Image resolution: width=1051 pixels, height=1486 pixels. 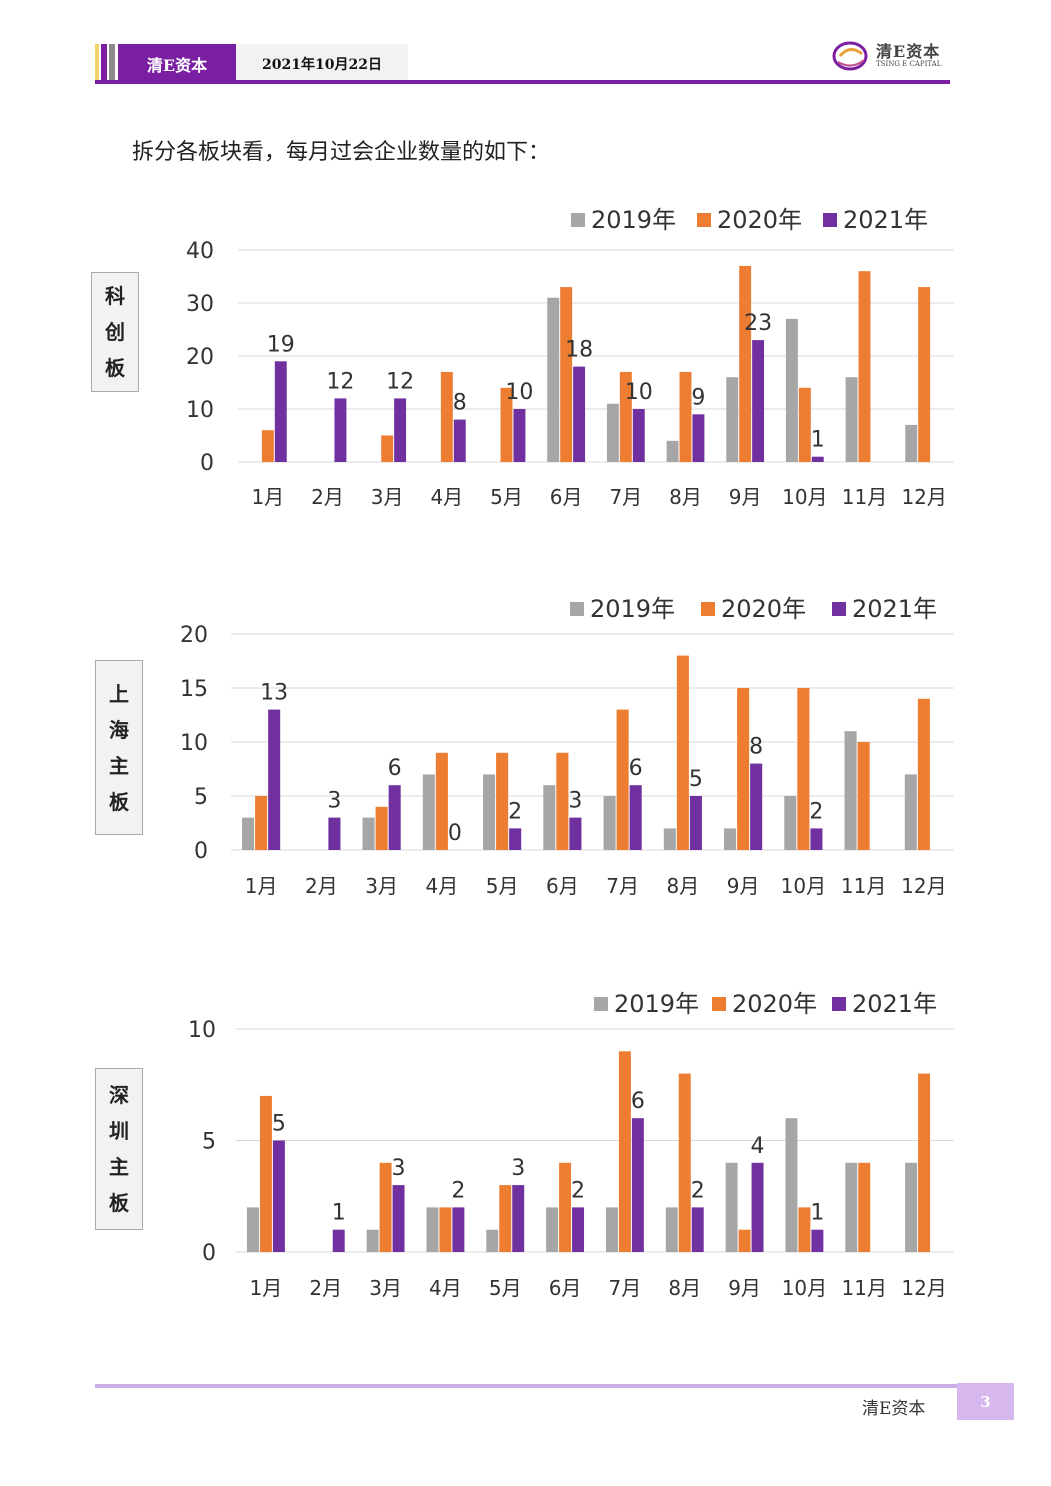 I want to click on bar-2020年-10月, so click(x=804, y=424).